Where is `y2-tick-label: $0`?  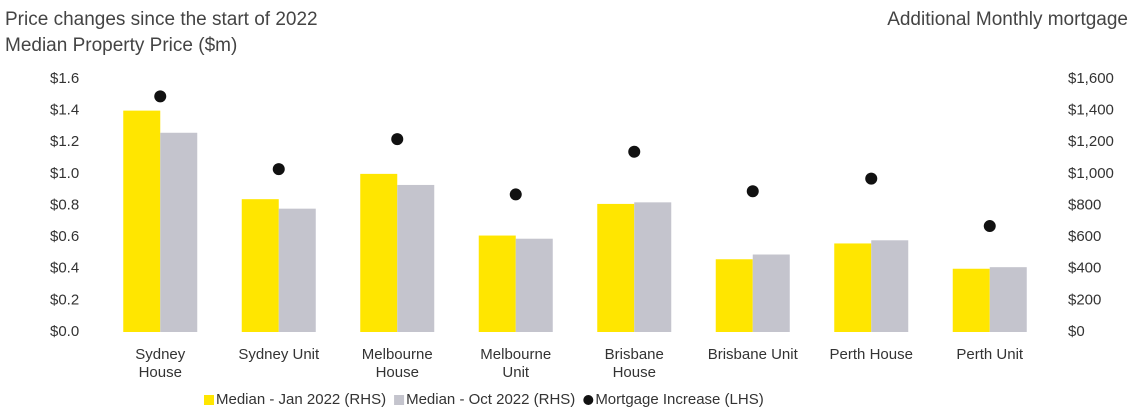
y2-tick-label: $0 is located at coordinates (1076, 331).